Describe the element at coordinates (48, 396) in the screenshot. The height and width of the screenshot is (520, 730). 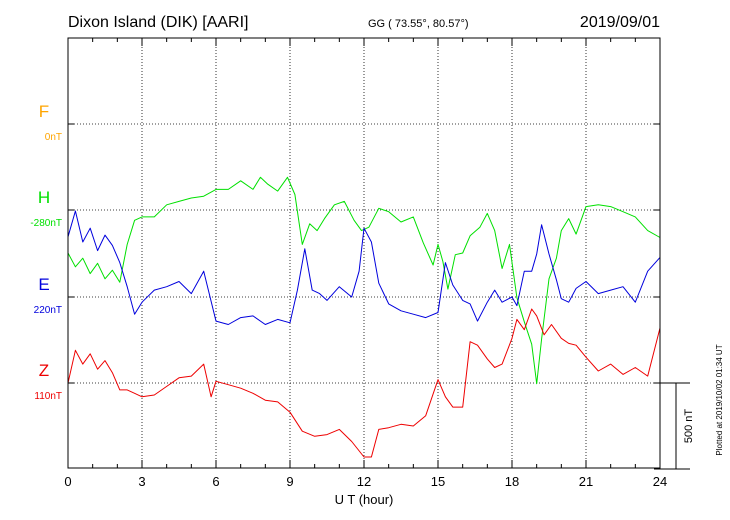
I see `series-baseline-z: 110nT` at that location.